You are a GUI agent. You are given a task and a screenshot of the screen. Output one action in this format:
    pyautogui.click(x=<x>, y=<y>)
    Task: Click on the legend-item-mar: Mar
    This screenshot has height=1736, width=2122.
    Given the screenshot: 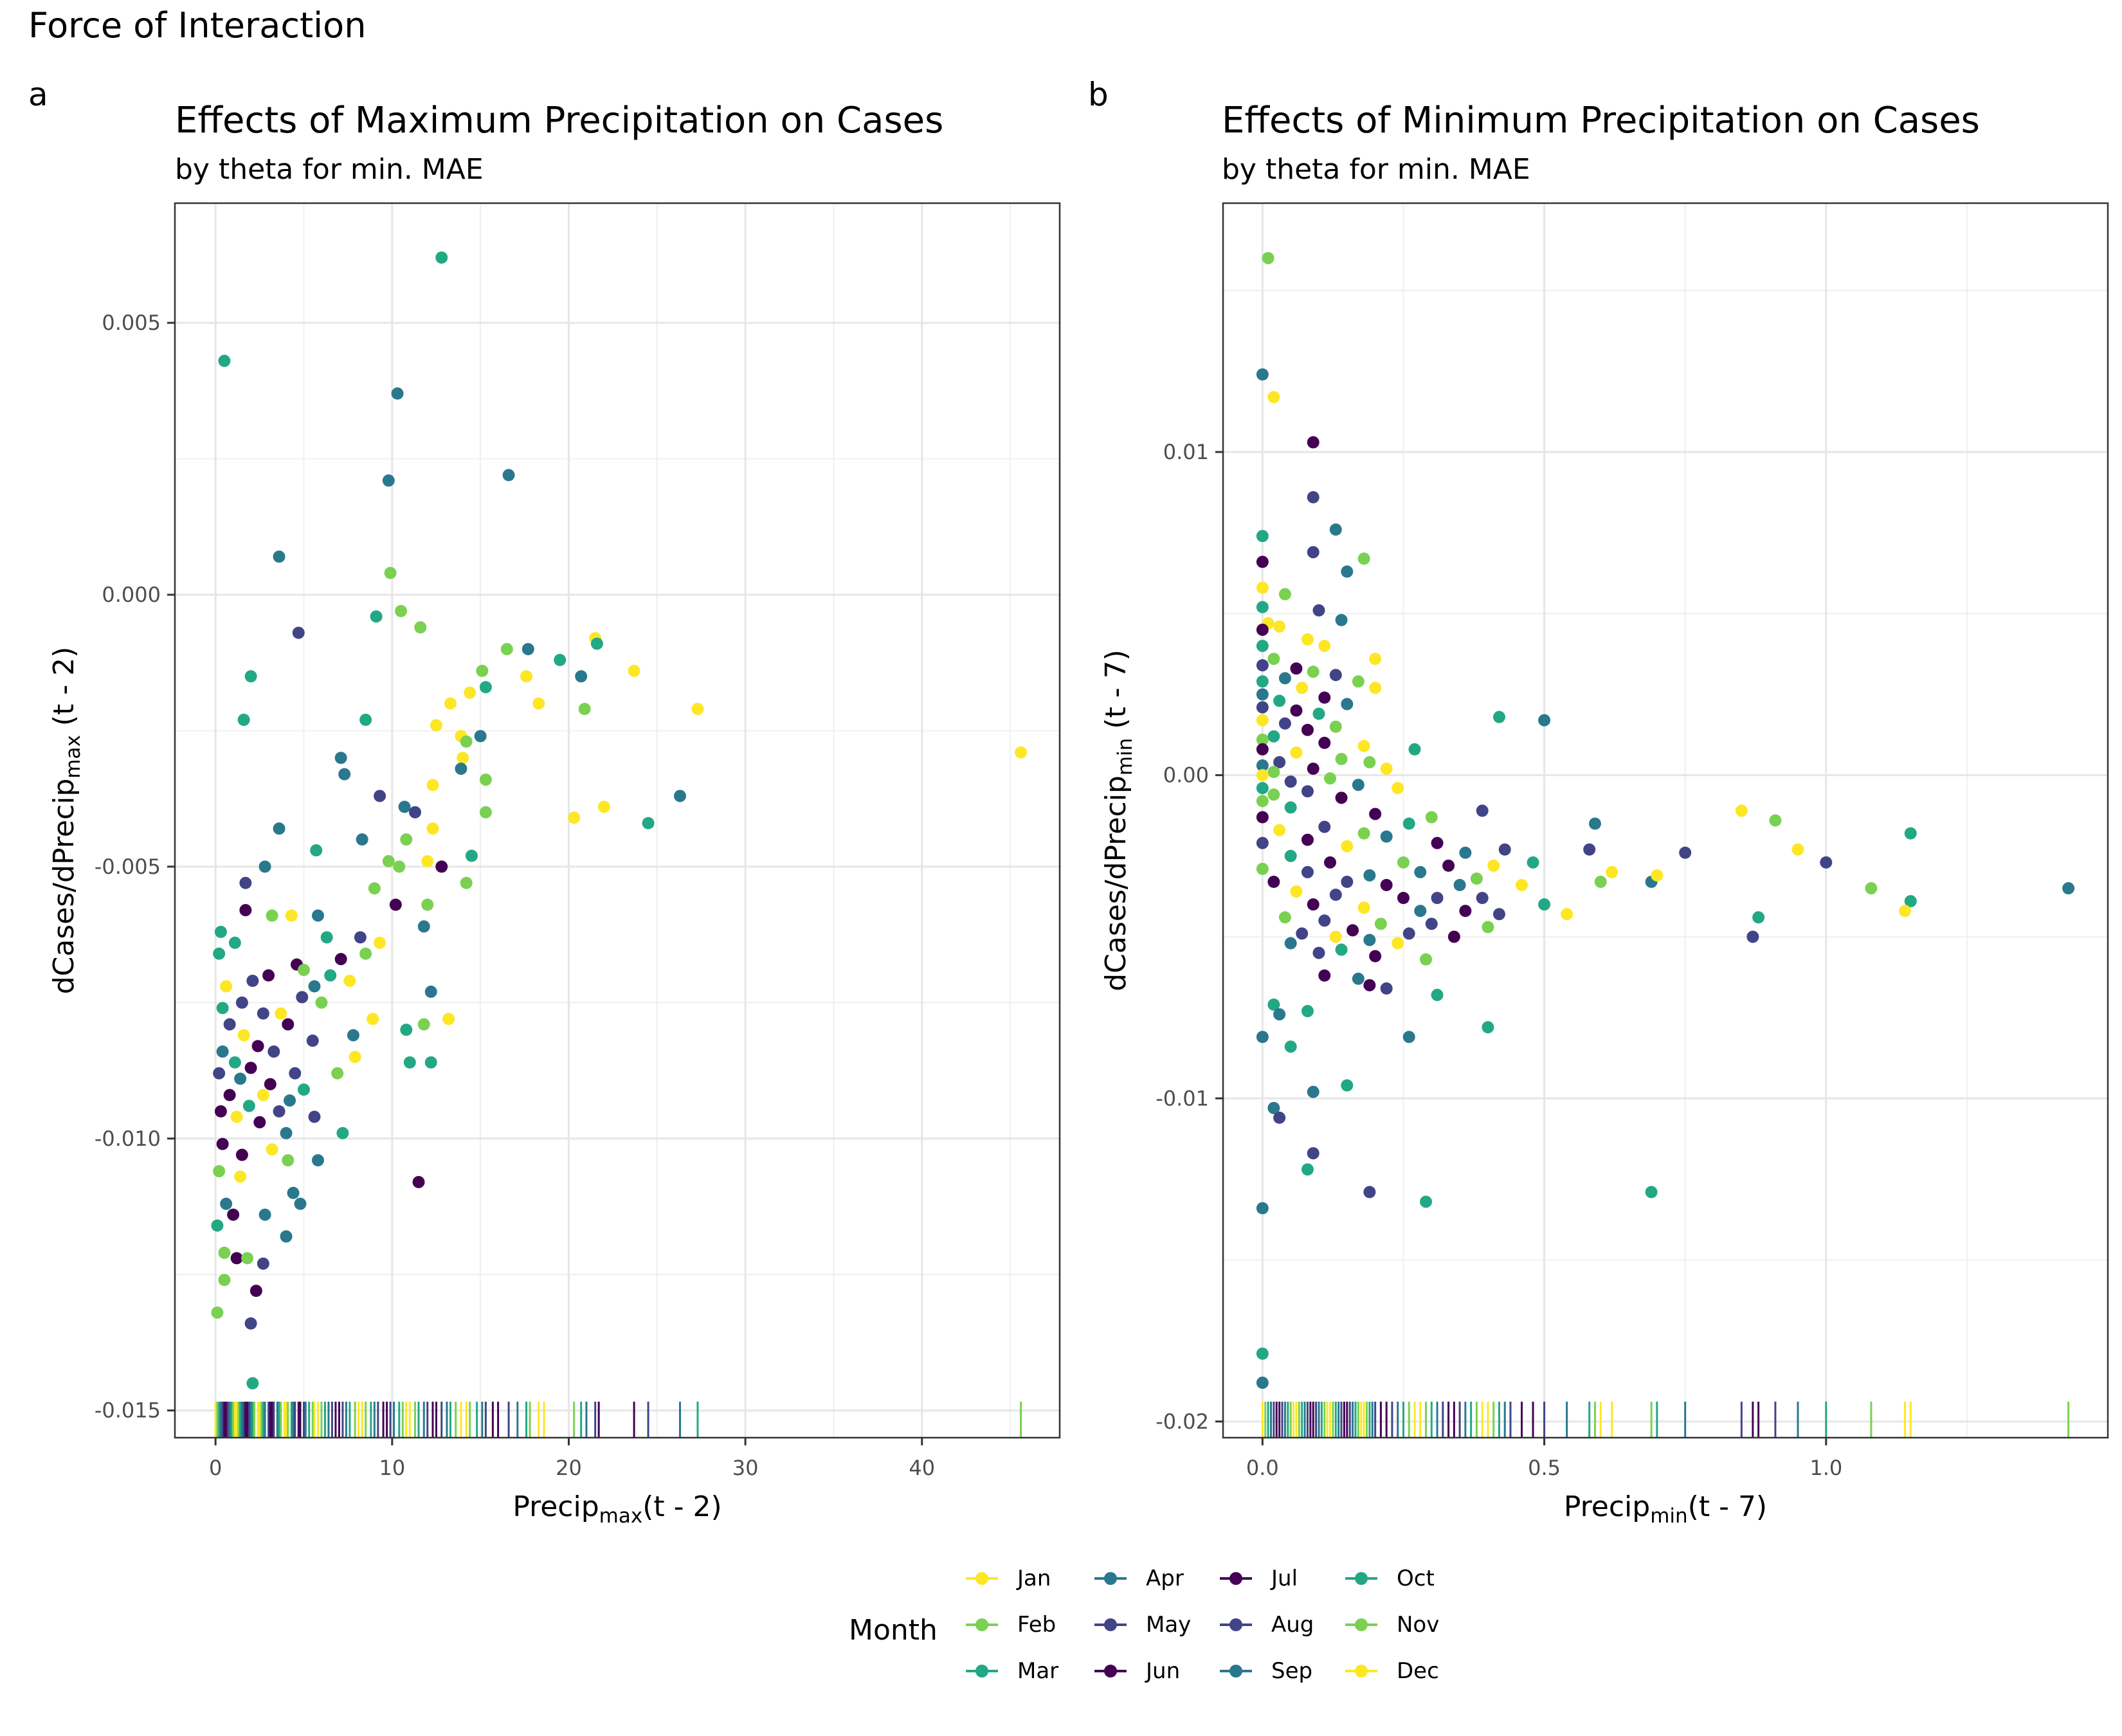 What is the action you would take?
    pyautogui.click(x=1011, y=1671)
    